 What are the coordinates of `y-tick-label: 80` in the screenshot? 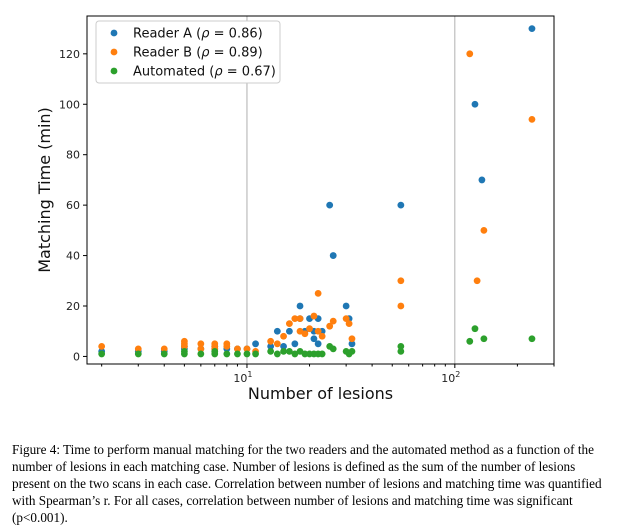 It's located at (73, 155).